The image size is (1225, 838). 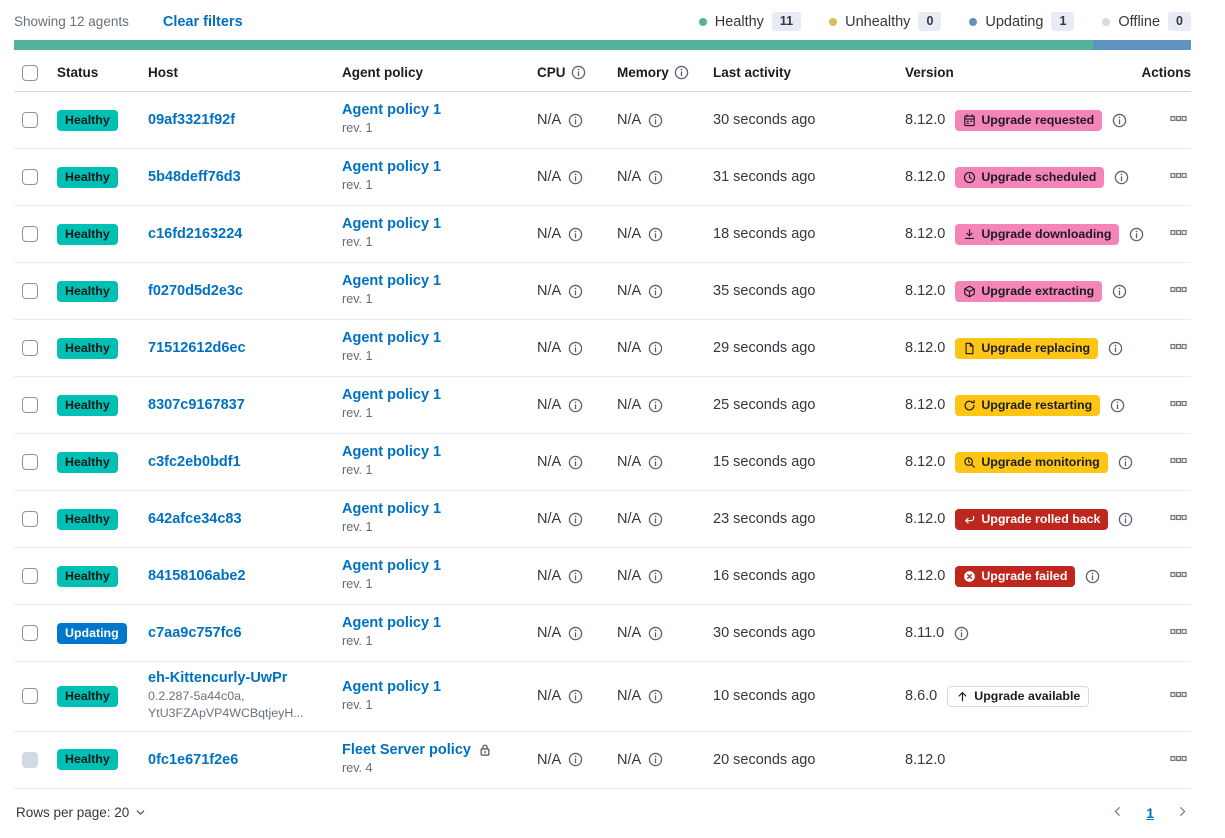 What do you see at coordinates (194, 177) in the screenshot?
I see `host-link: 5b48deff76d3` at bounding box center [194, 177].